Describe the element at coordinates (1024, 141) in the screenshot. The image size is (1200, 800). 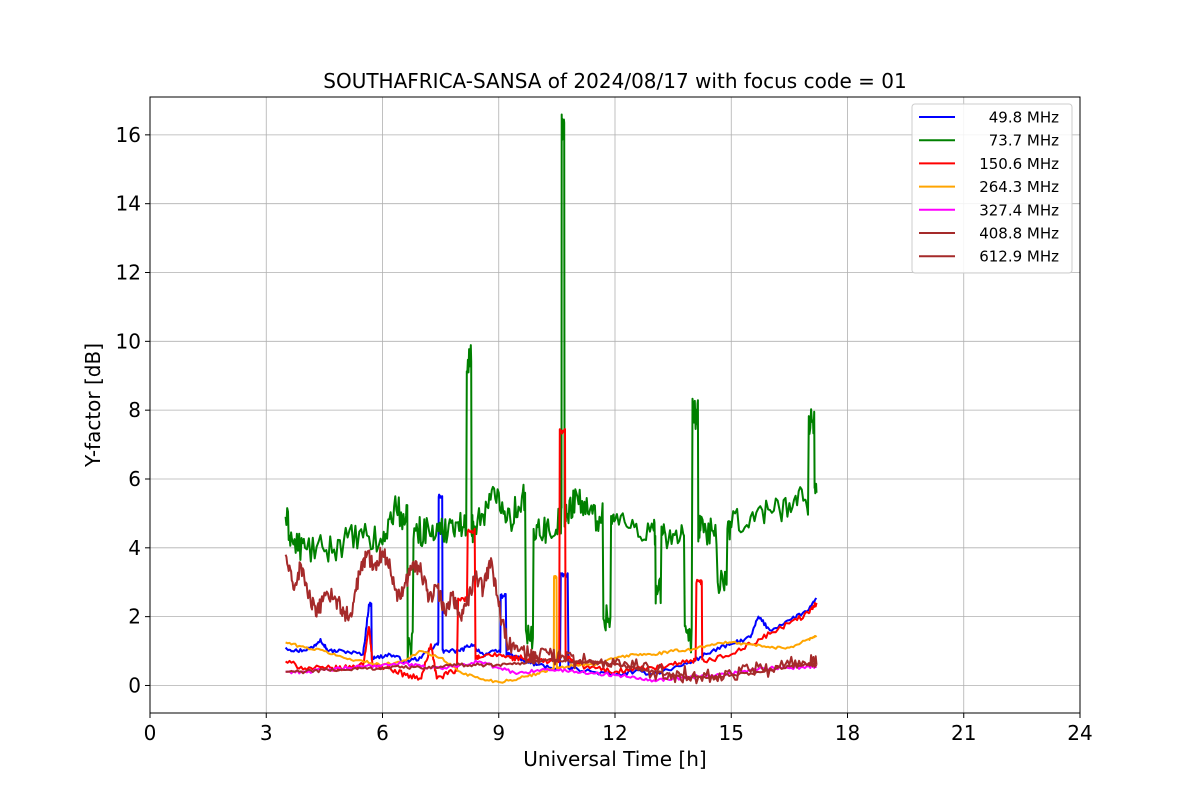
I see `legend-label: 73.7 MHz` at that location.